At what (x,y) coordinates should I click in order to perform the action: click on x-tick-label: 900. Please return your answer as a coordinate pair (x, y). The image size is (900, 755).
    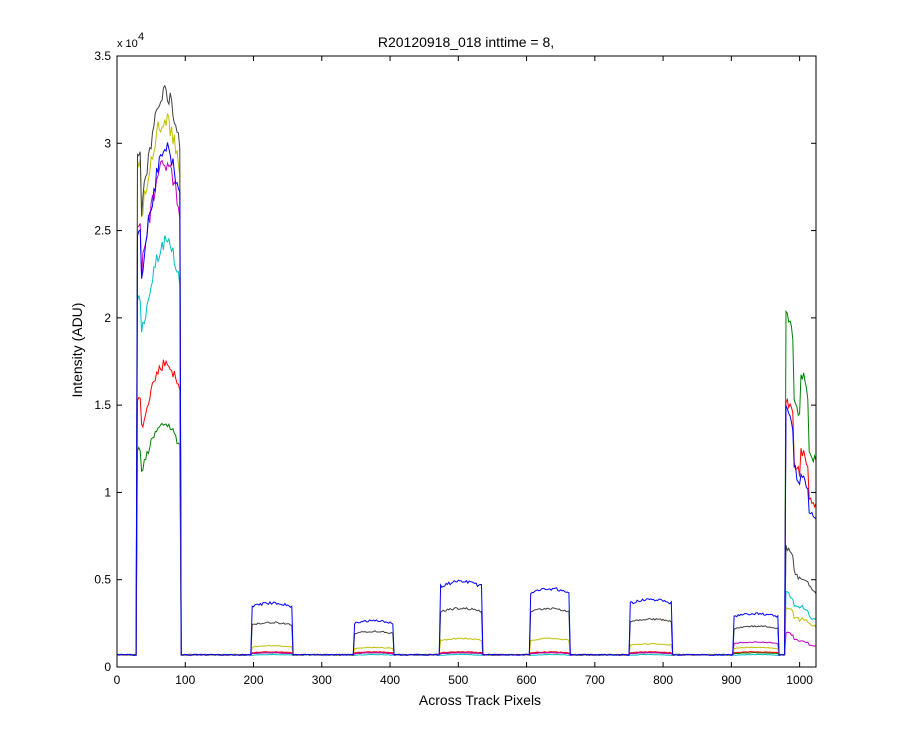
    Looking at the image, I should click on (731, 680).